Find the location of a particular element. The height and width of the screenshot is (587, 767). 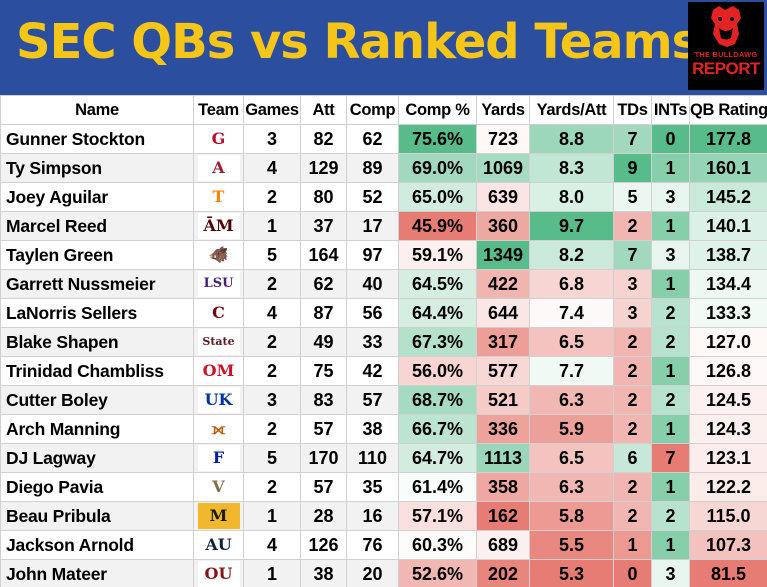

stat-comp: 33 is located at coordinates (372, 342).